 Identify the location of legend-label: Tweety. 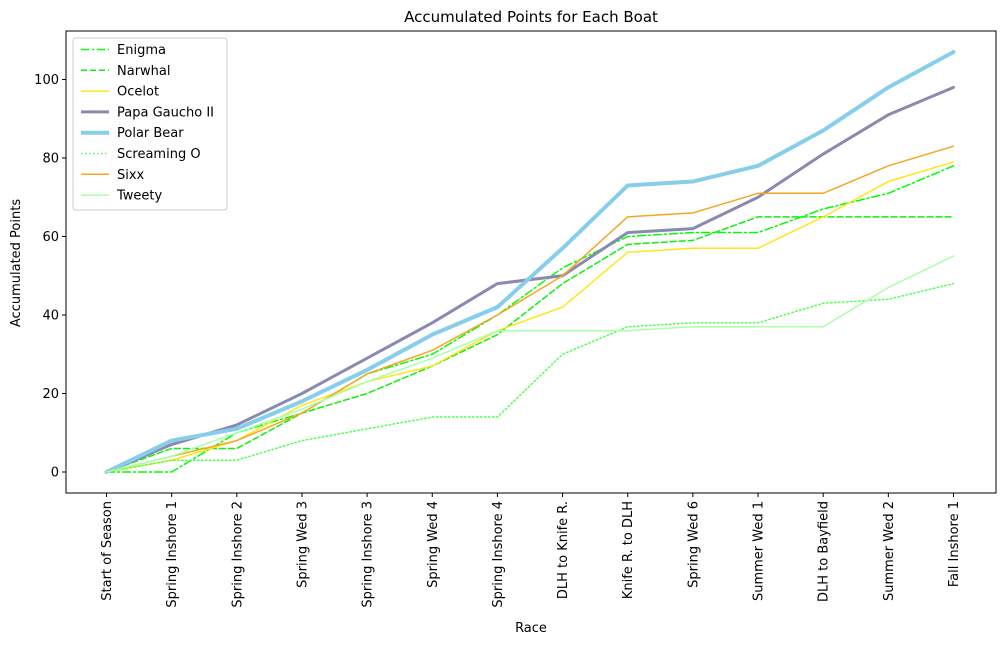
(139, 196).